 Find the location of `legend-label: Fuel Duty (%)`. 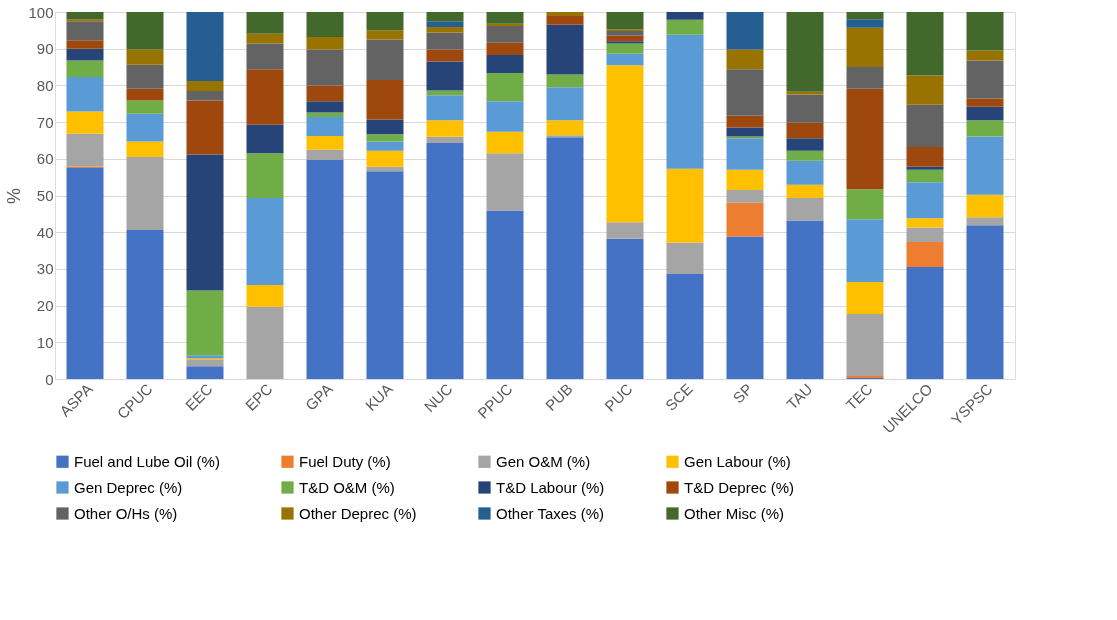

legend-label: Fuel Duty (%) is located at coordinates (345, 461).